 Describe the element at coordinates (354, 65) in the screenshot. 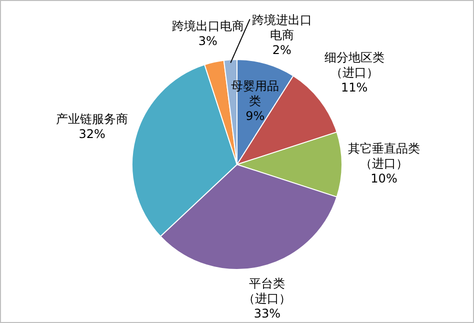

I see `slice-label: 细分地区类（进口）` at that location.